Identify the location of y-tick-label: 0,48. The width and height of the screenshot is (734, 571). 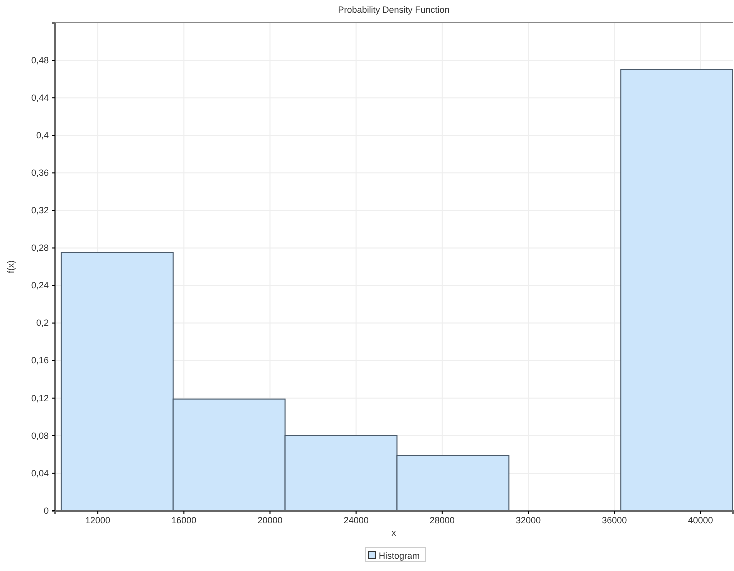
(40, 60).